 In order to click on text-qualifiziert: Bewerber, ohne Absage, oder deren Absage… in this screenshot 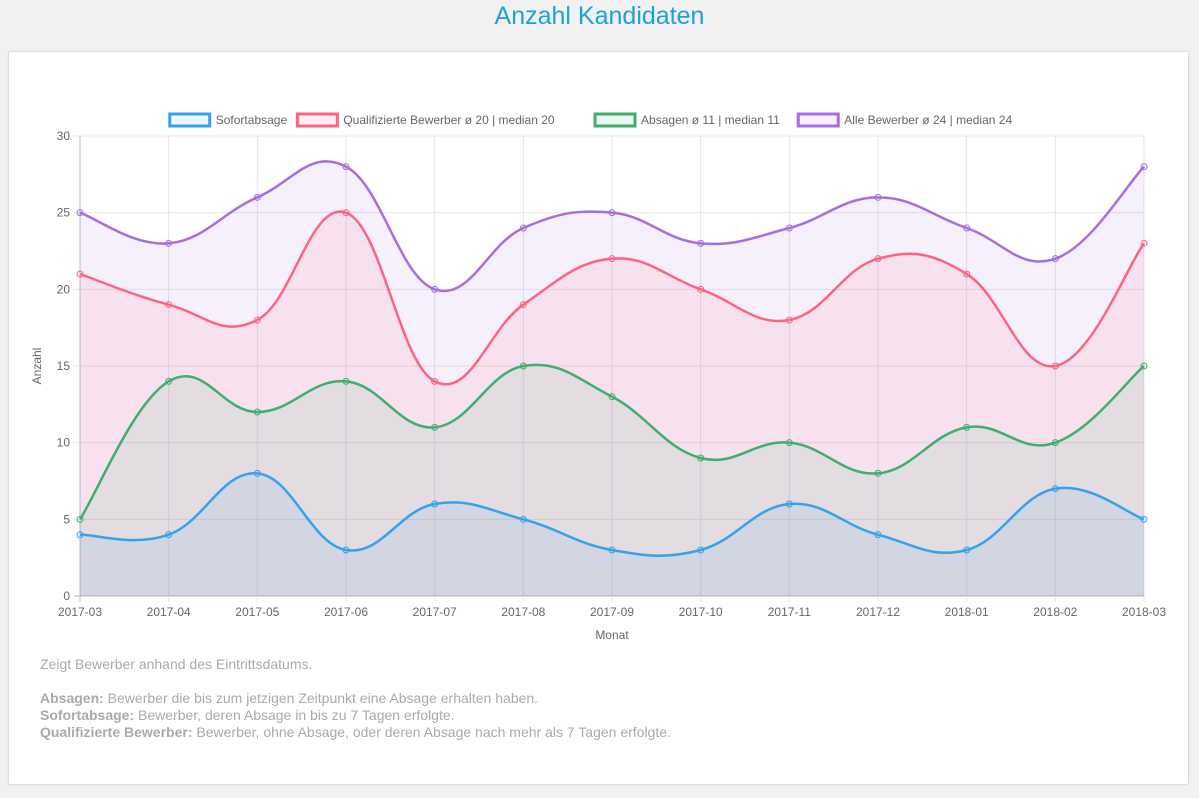, I will do `click(431, 732)`.